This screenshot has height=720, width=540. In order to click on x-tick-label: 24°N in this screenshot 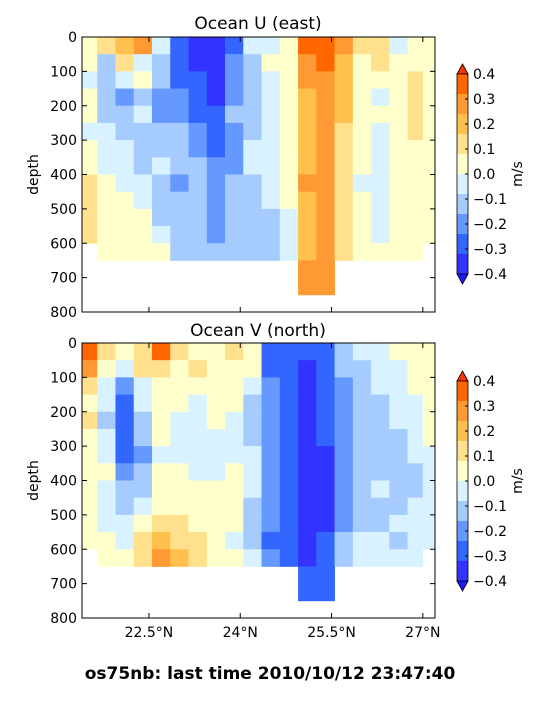, I will do `click(240, 633)`.